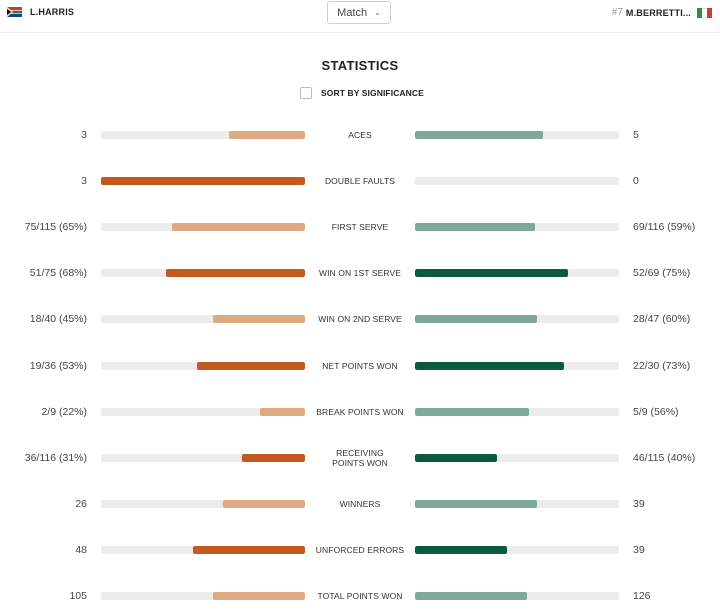  I want to click on stat-left-value: 36/116 (31%), so click(55, 457).